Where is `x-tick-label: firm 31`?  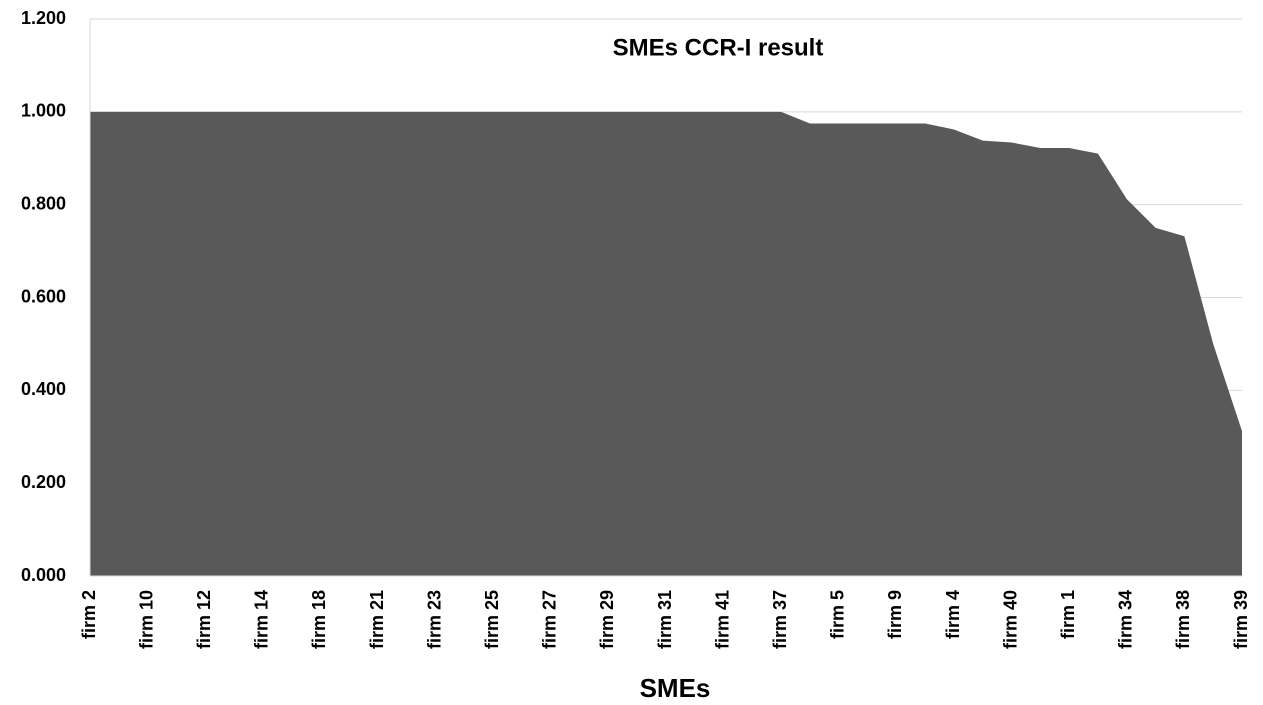 x-tick-label: firm 31 is located at coordinates (665, 619).